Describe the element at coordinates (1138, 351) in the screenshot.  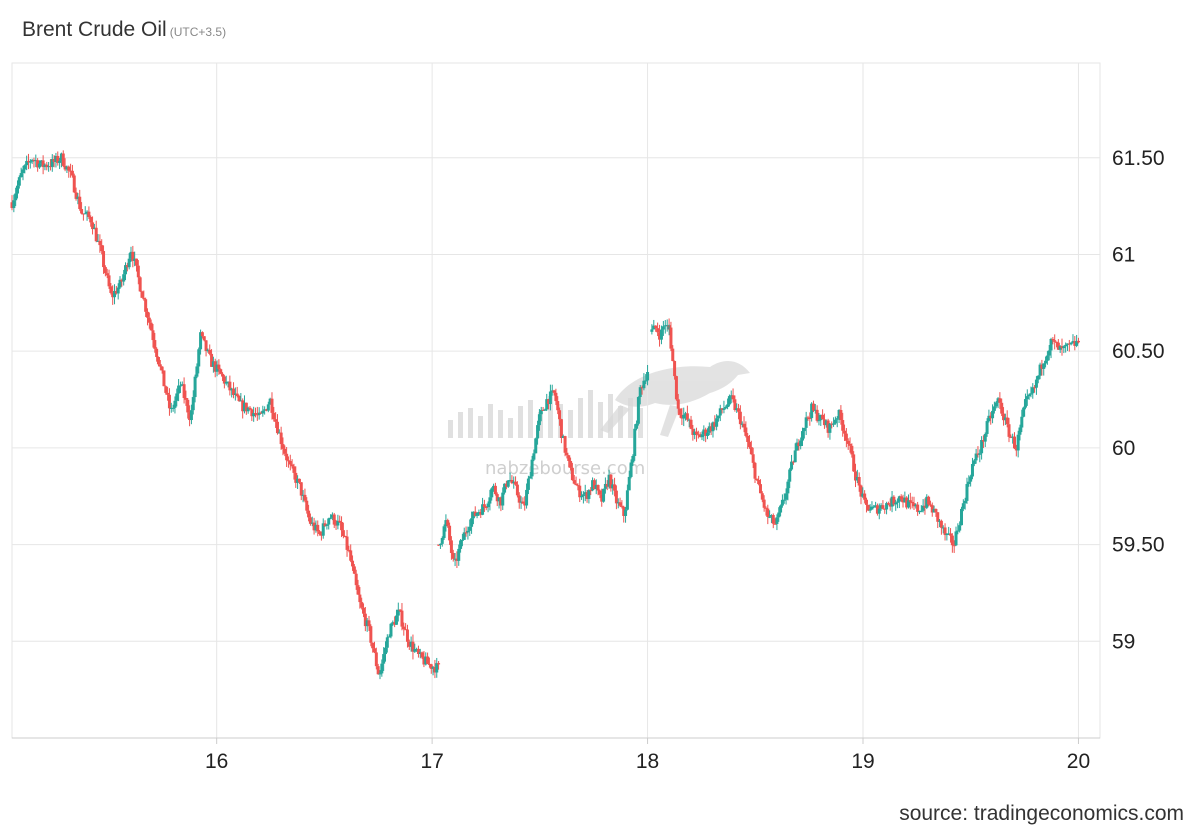
I see `y-tick-label: 60.50` at that location.